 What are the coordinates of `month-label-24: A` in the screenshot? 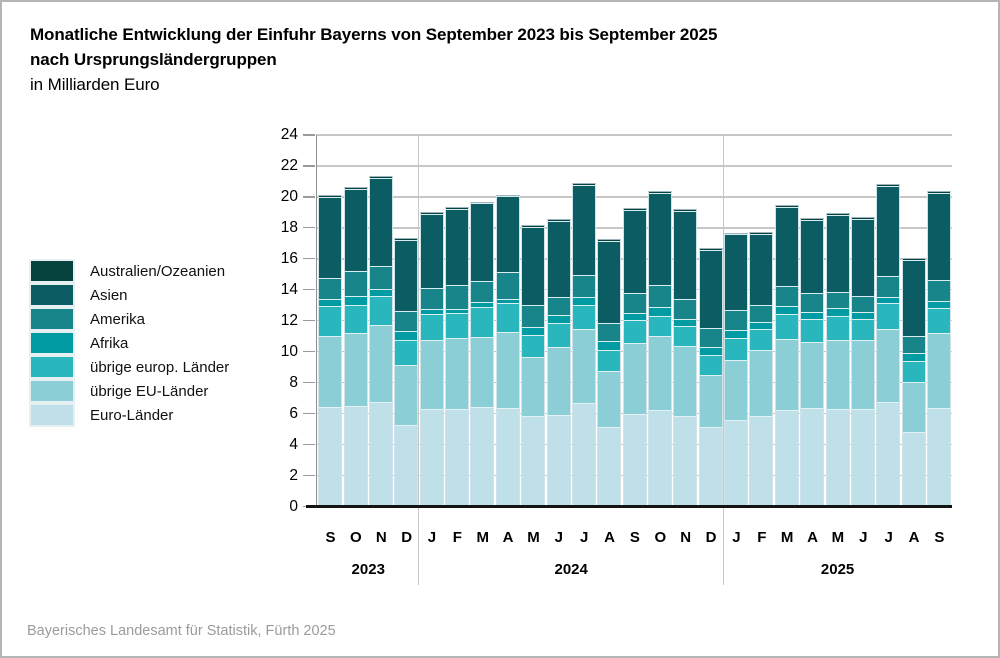 It's located at (914, 537).